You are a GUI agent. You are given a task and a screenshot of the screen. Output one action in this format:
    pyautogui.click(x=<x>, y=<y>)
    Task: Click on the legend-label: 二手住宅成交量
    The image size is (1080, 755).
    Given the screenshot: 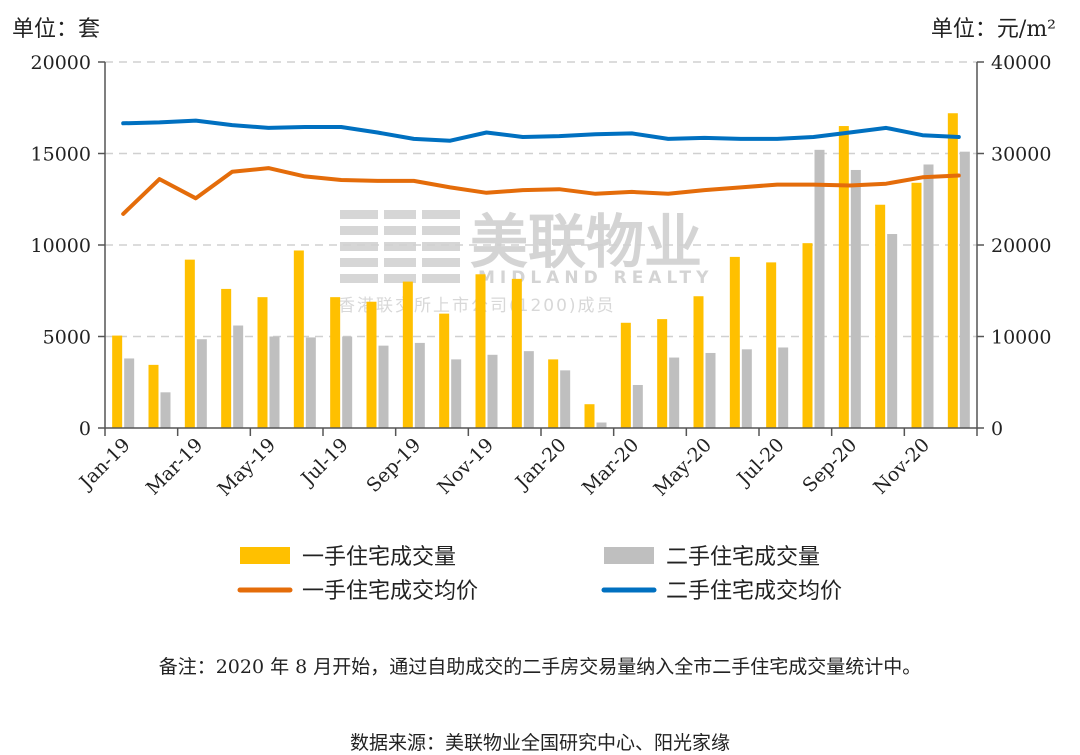 What is the action you would take?
    pyautogui.click(x=743, y=557)
    